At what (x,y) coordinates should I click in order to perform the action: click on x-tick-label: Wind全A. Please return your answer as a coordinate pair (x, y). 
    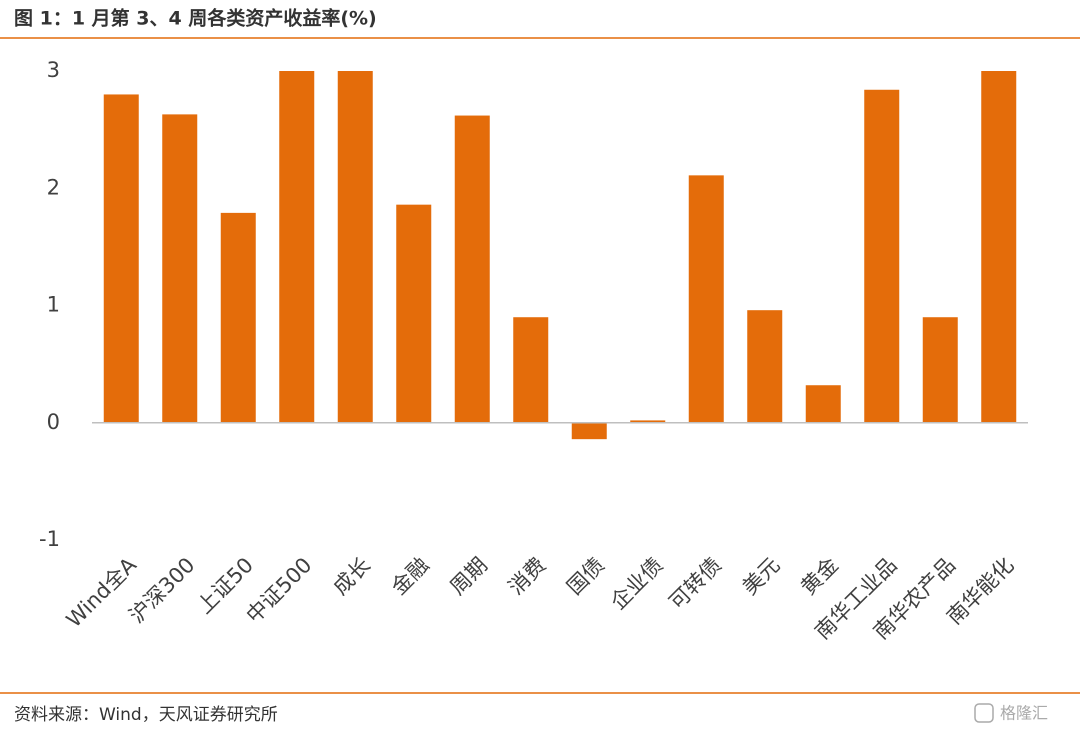
    Looking at the image, I should click on (102, 592).